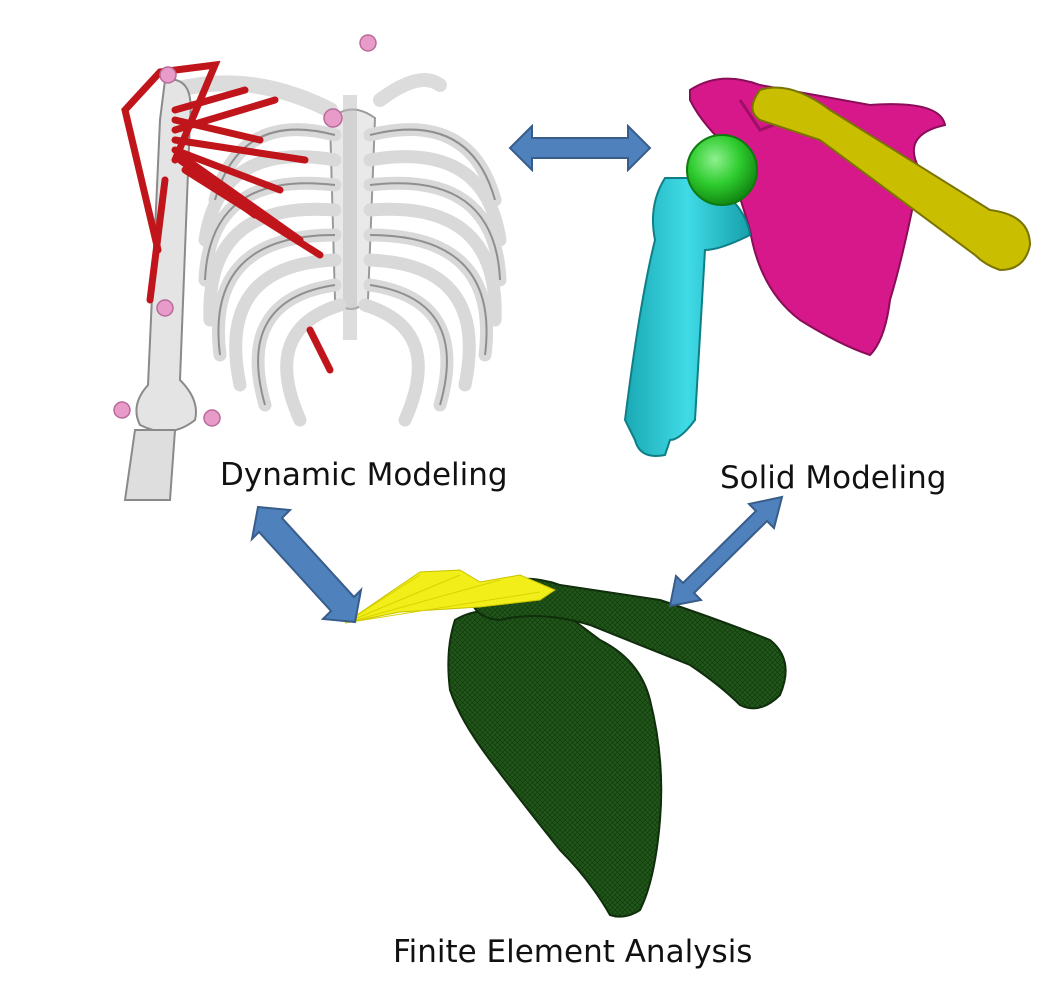  What do you see at coordinates (580, 148) in the screenshot?
I see `double-arrow-top` at bounding box center [580, 148].